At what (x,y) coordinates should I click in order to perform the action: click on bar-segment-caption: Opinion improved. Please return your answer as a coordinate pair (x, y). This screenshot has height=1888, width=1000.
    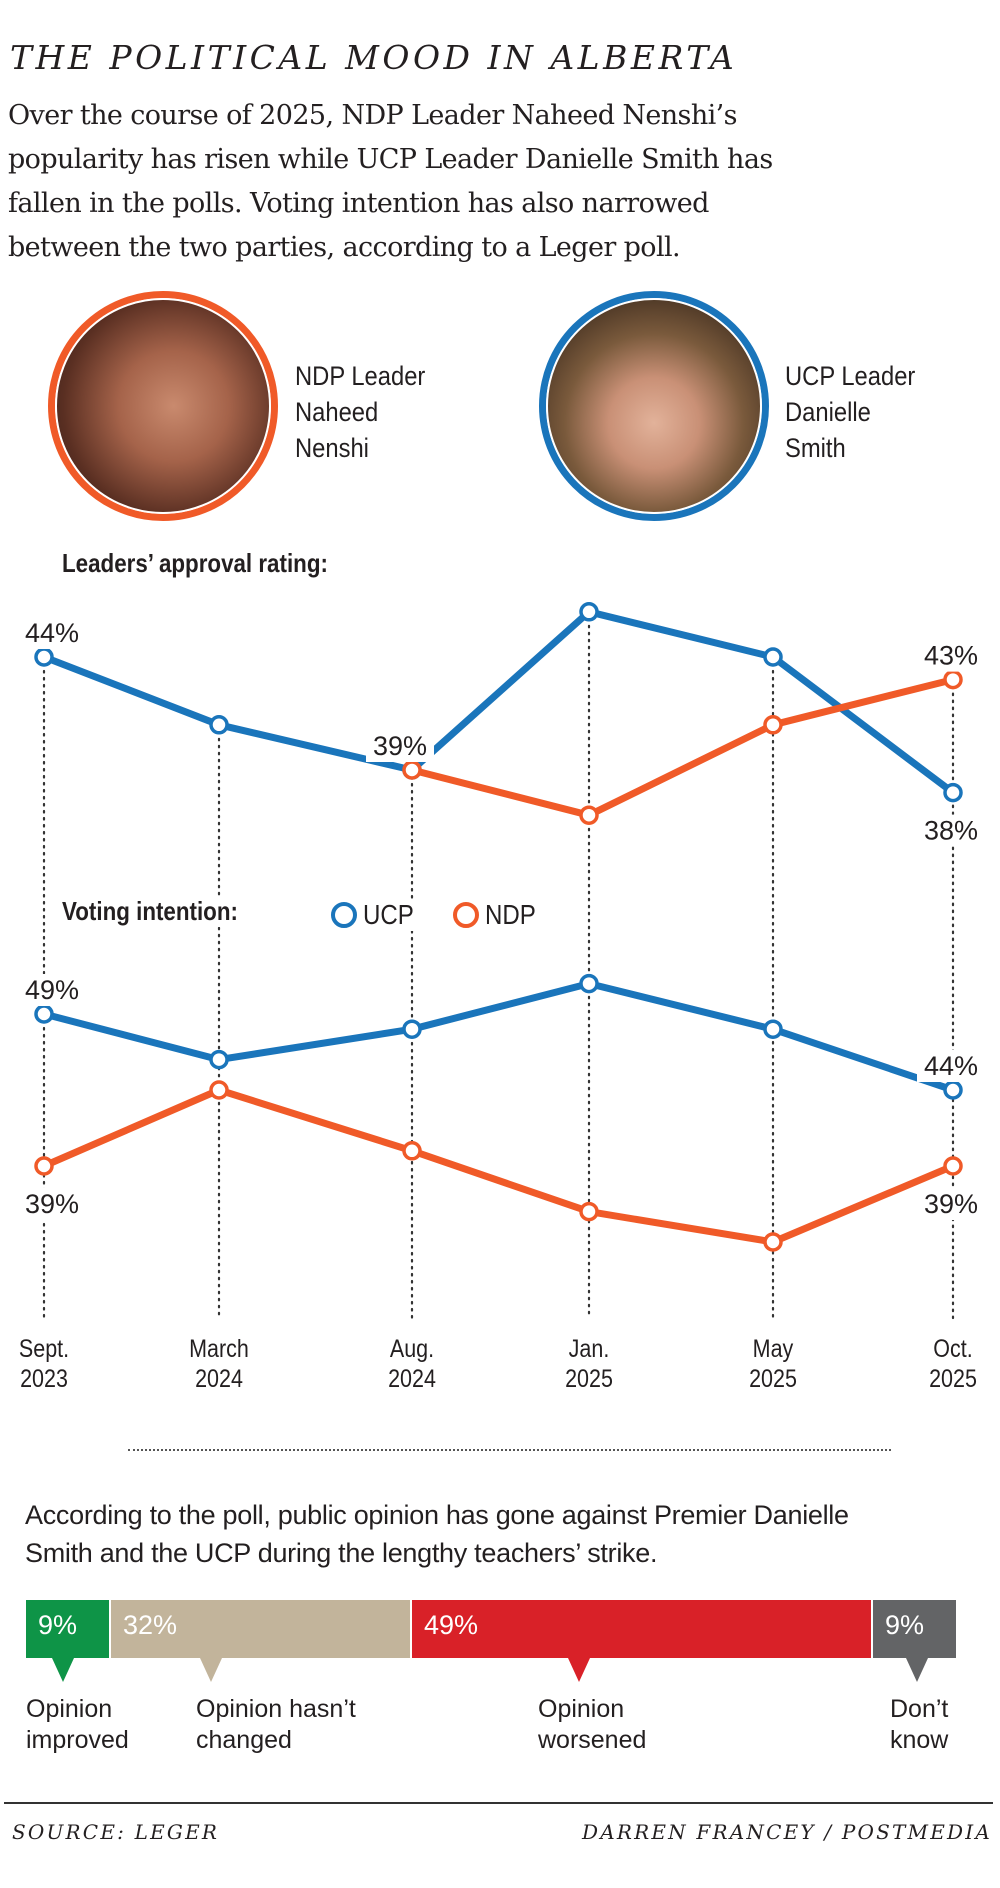
    Looking at the image, I should click on (77, 1725).